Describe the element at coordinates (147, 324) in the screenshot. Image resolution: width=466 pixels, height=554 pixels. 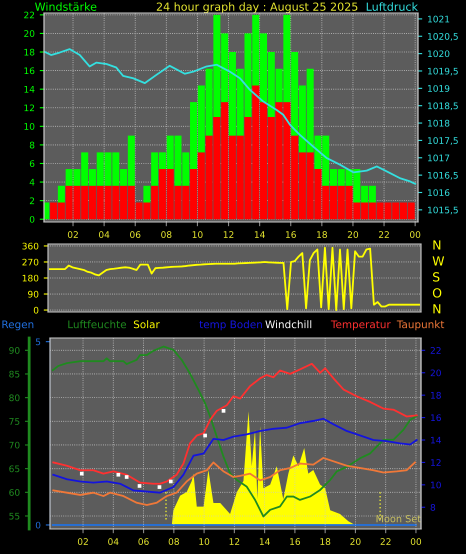
I see `text: Solar` at that location.